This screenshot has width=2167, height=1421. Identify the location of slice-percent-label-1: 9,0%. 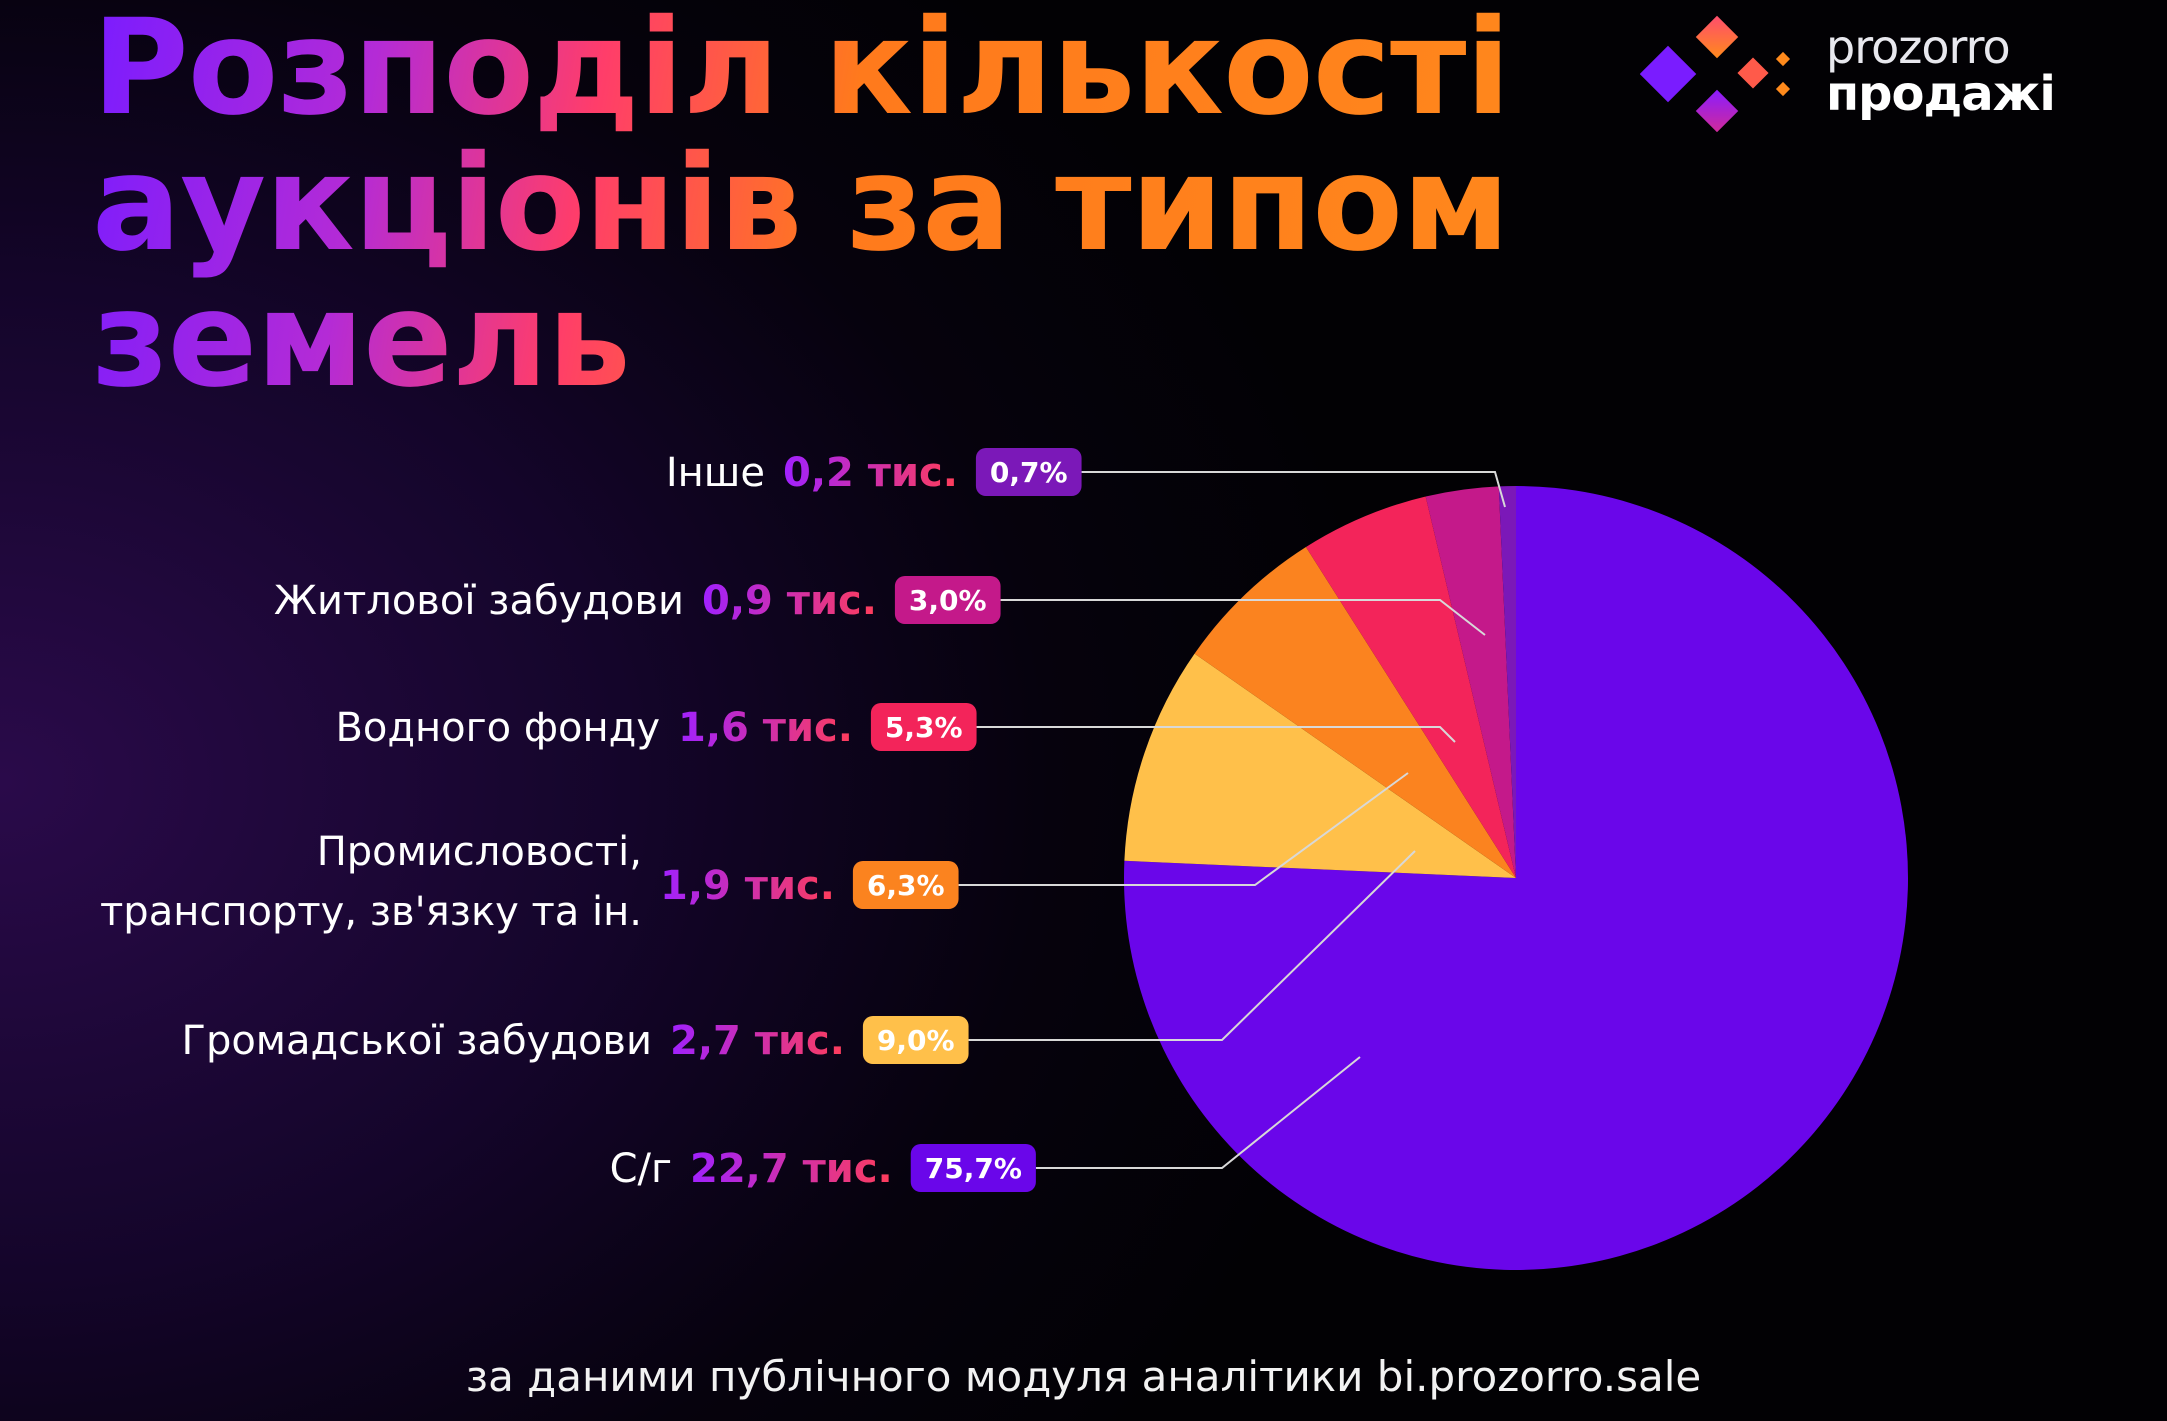
(916, 1040).